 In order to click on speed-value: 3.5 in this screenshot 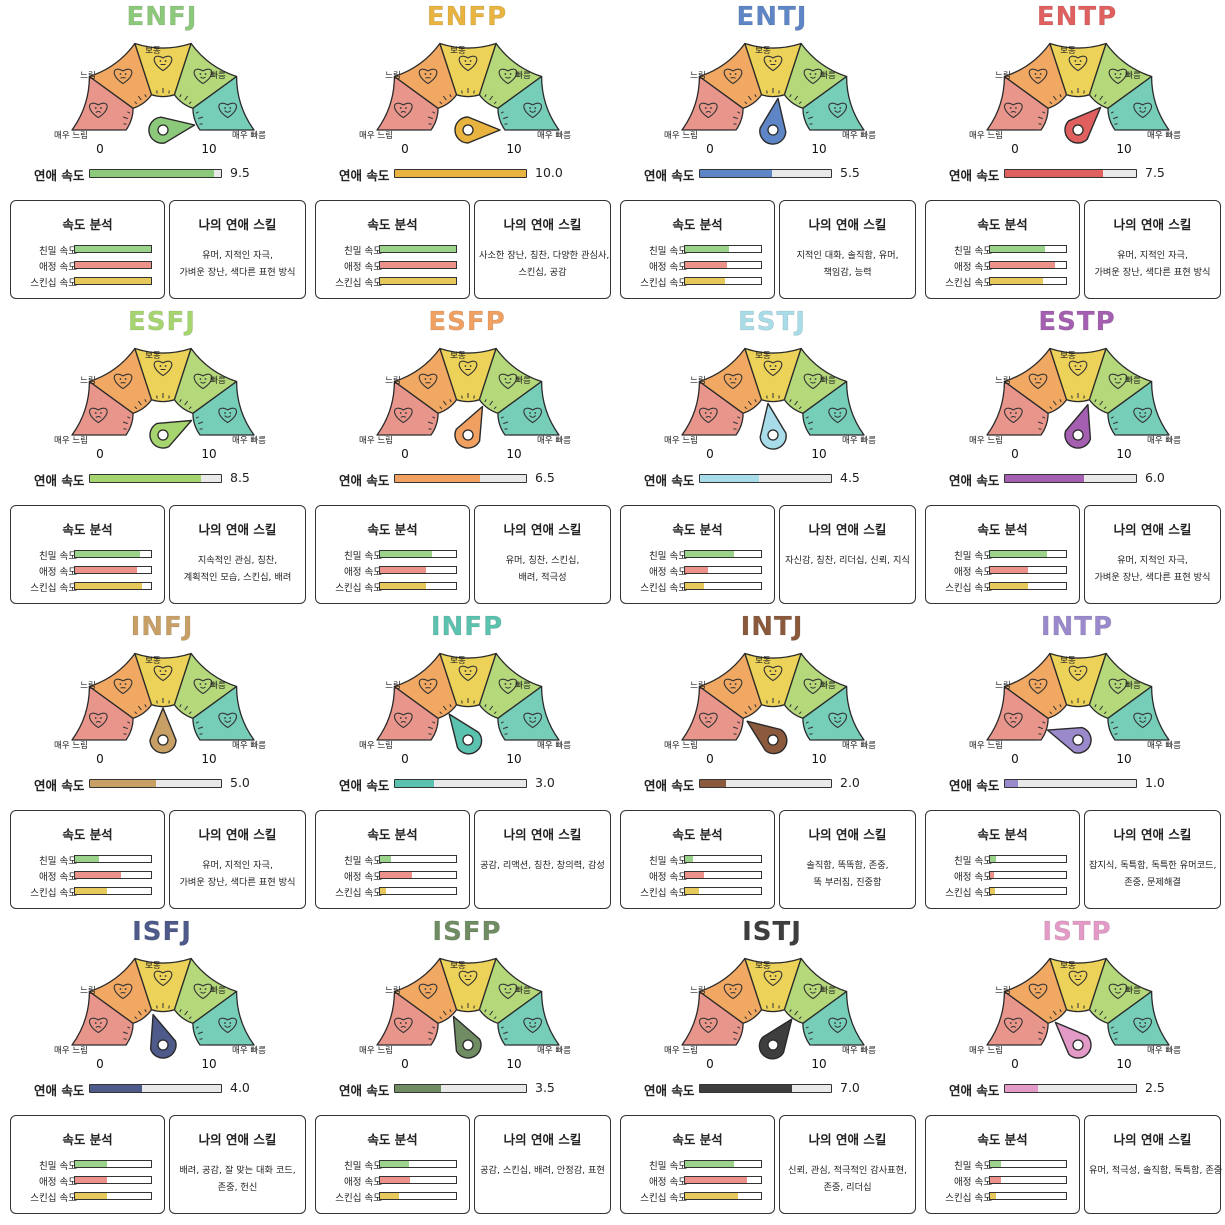, I will do `click(545, 1087)`.